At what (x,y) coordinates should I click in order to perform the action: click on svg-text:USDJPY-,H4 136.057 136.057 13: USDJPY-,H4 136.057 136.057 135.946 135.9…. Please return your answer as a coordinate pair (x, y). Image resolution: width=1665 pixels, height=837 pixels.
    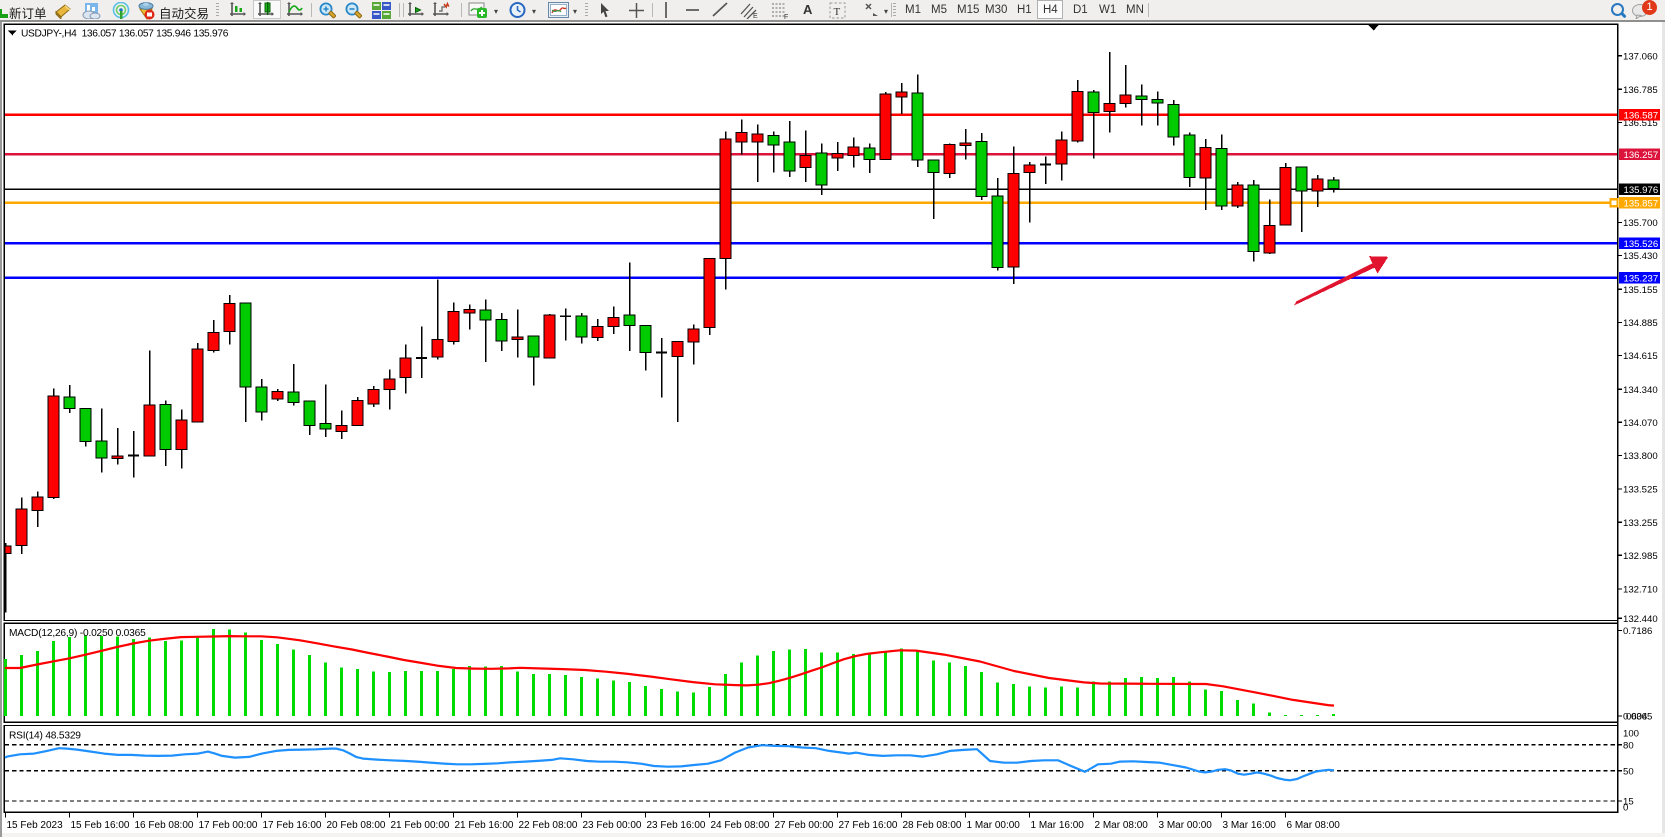
    Looking at the image, I should click on (125, 34).